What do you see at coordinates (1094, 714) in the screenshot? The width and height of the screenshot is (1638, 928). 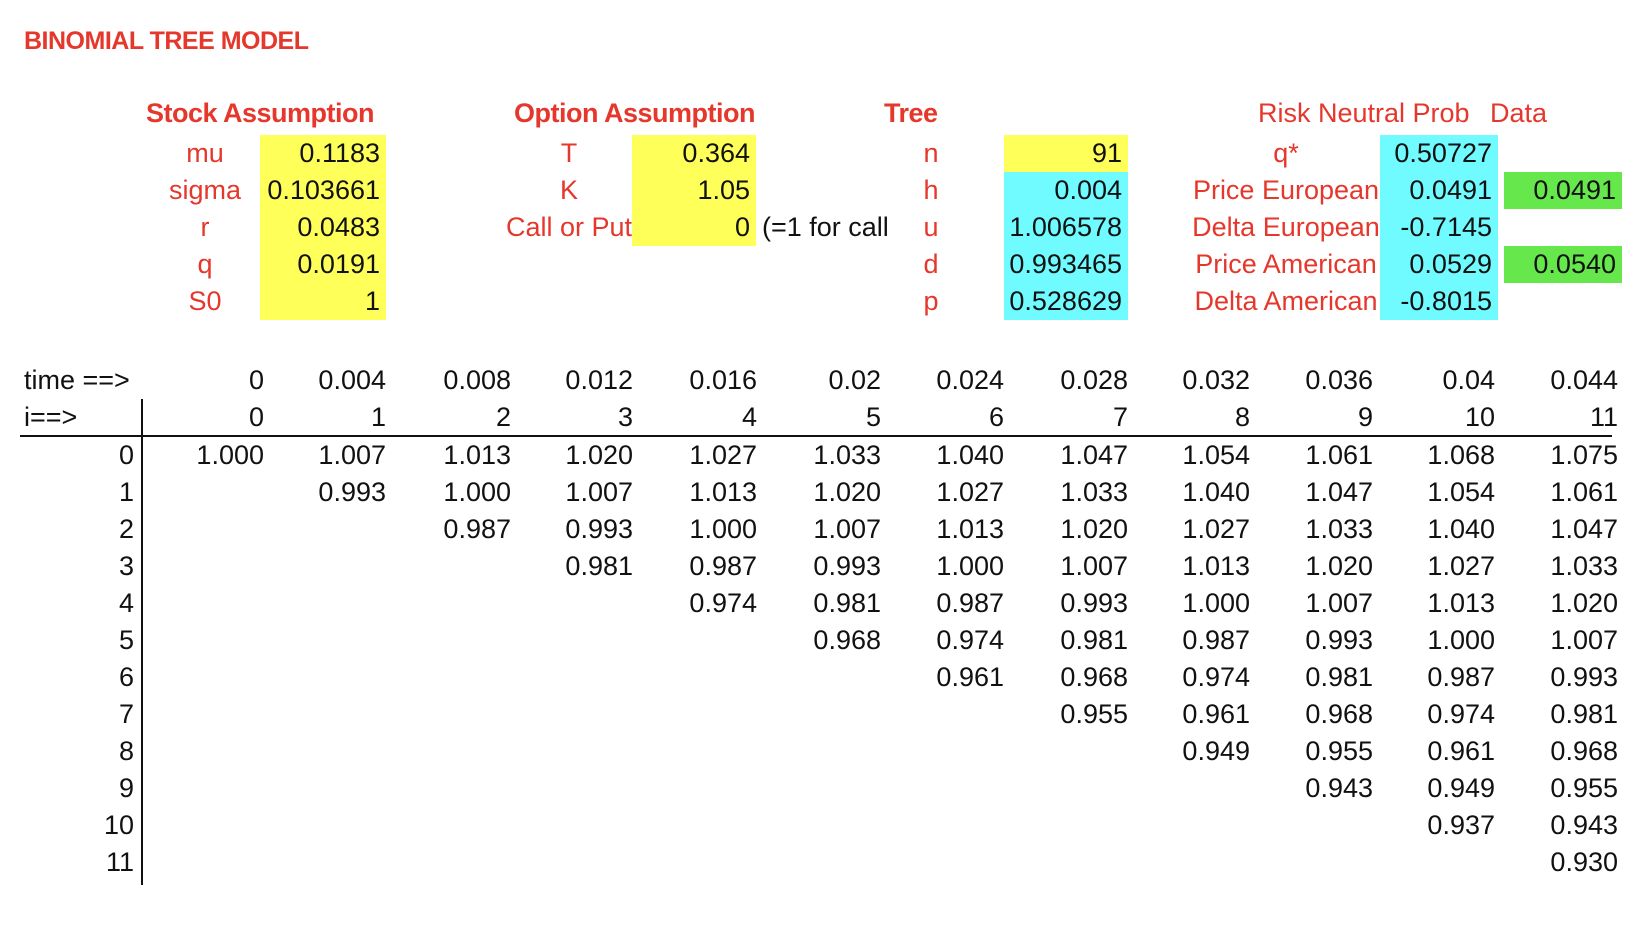 I see `tree-node-cell: 0.955` at bounding box center [1094, 714].